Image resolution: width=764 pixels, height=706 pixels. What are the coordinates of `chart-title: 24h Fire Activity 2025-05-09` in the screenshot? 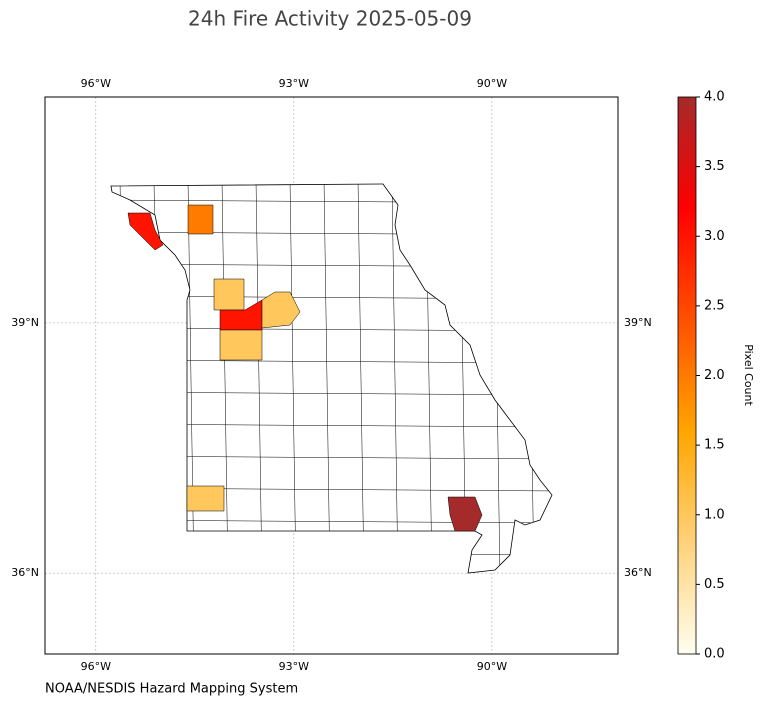 It's located at (330, 19).